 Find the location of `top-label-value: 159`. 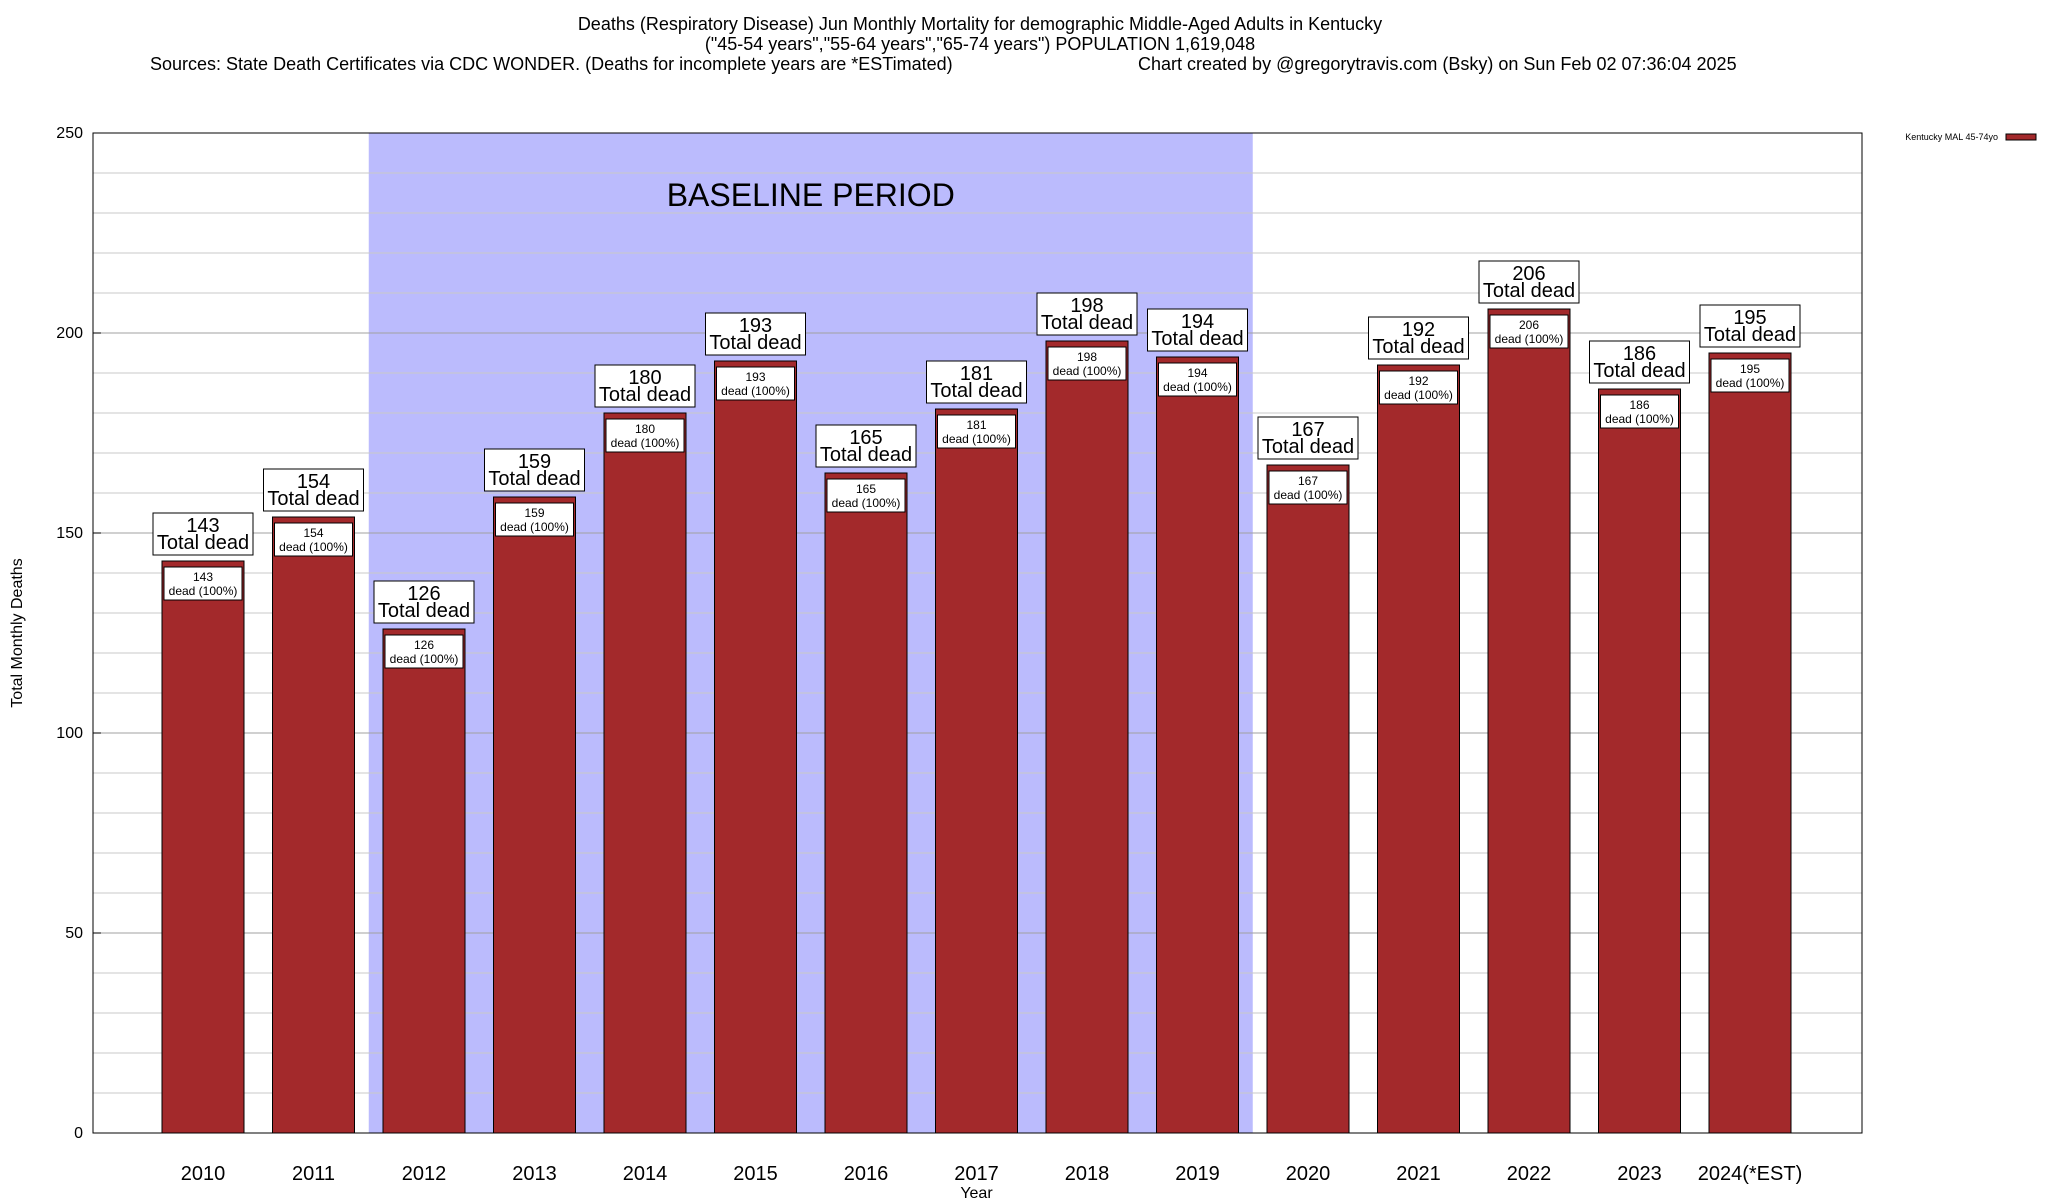

top-label-value: 159 is located at coordinates (534, 462).